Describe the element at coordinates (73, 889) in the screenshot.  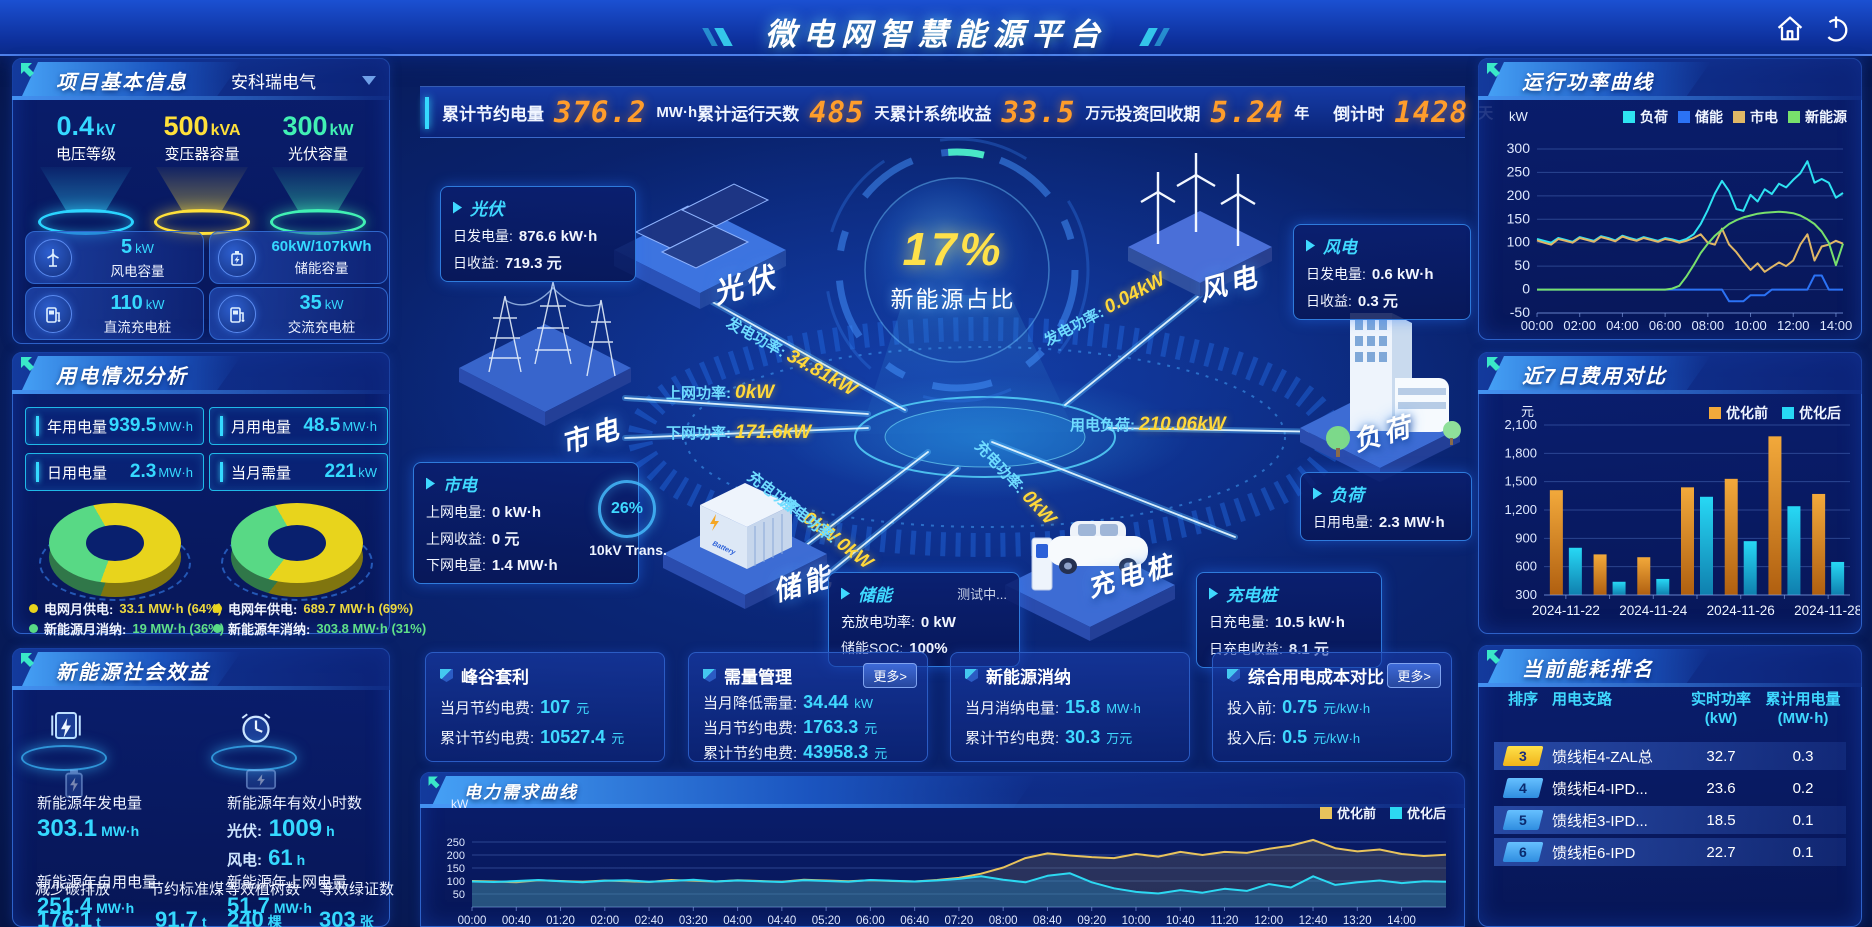
I see `co2-label: 减少碳排放` at that location.